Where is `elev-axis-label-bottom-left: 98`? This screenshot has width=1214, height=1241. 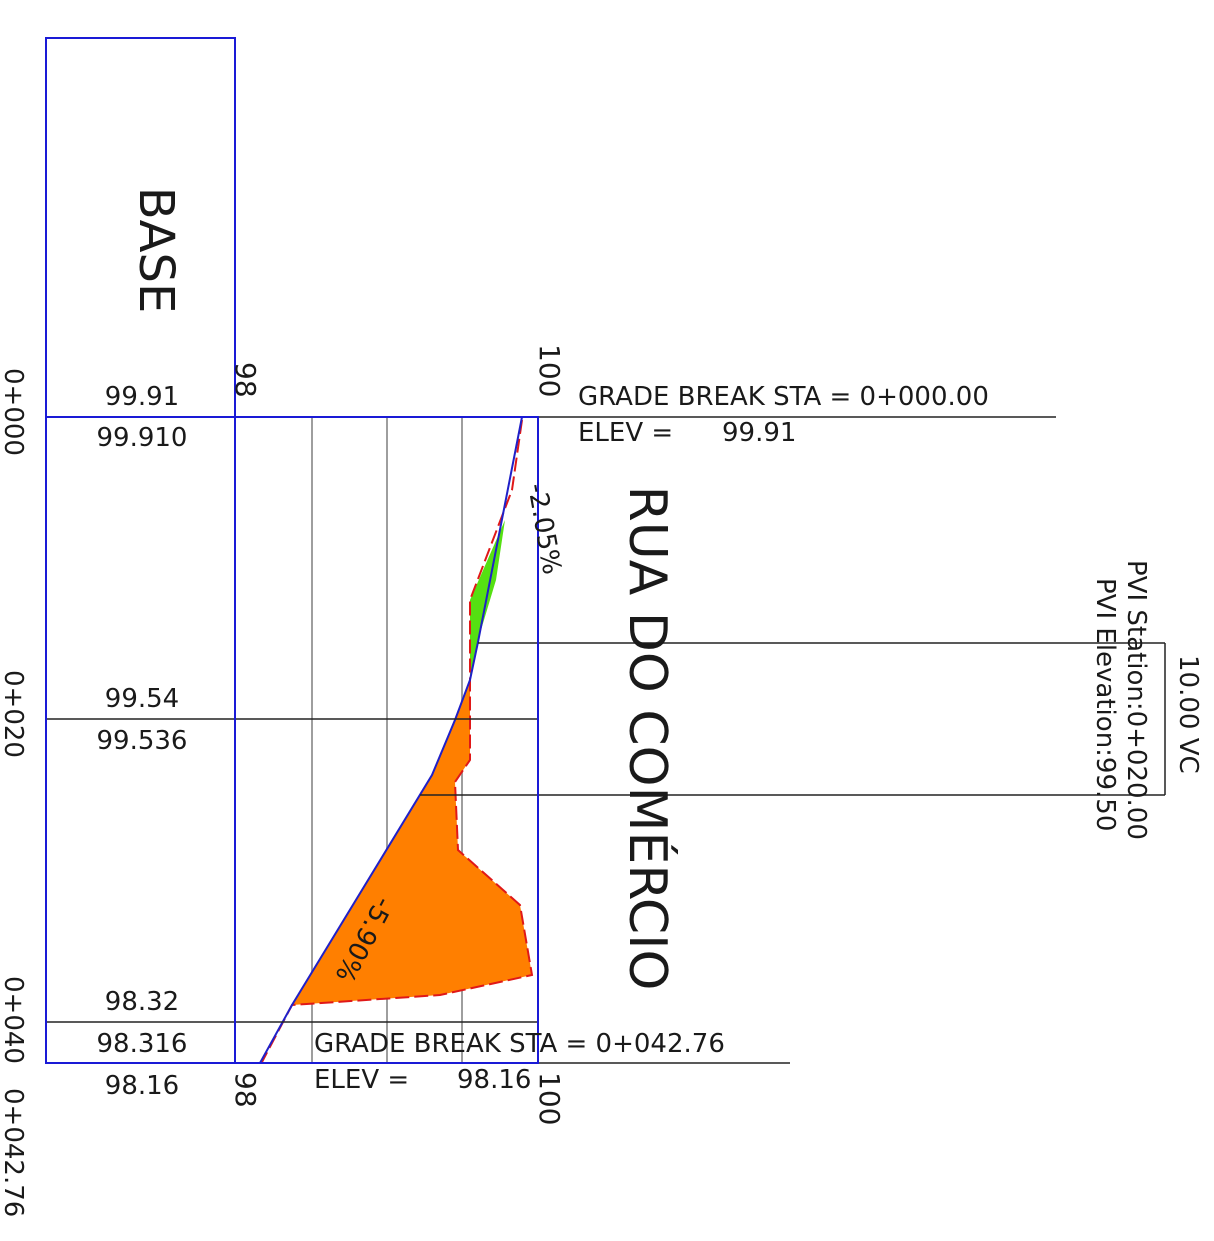
elev-axis-label-bottom-left: 98 is located at coordinates (245, 1090).